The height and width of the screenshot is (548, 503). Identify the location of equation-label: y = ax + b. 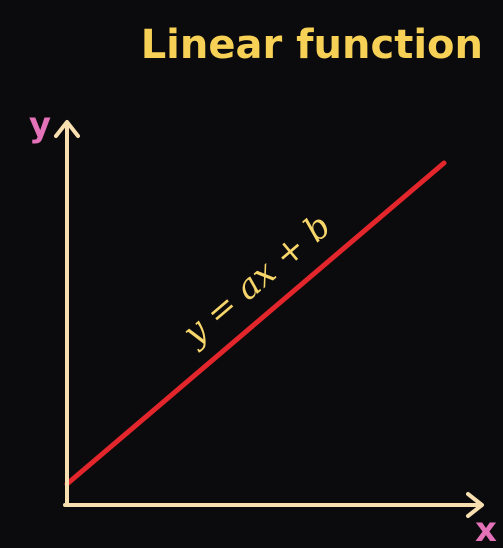
(256, 280).